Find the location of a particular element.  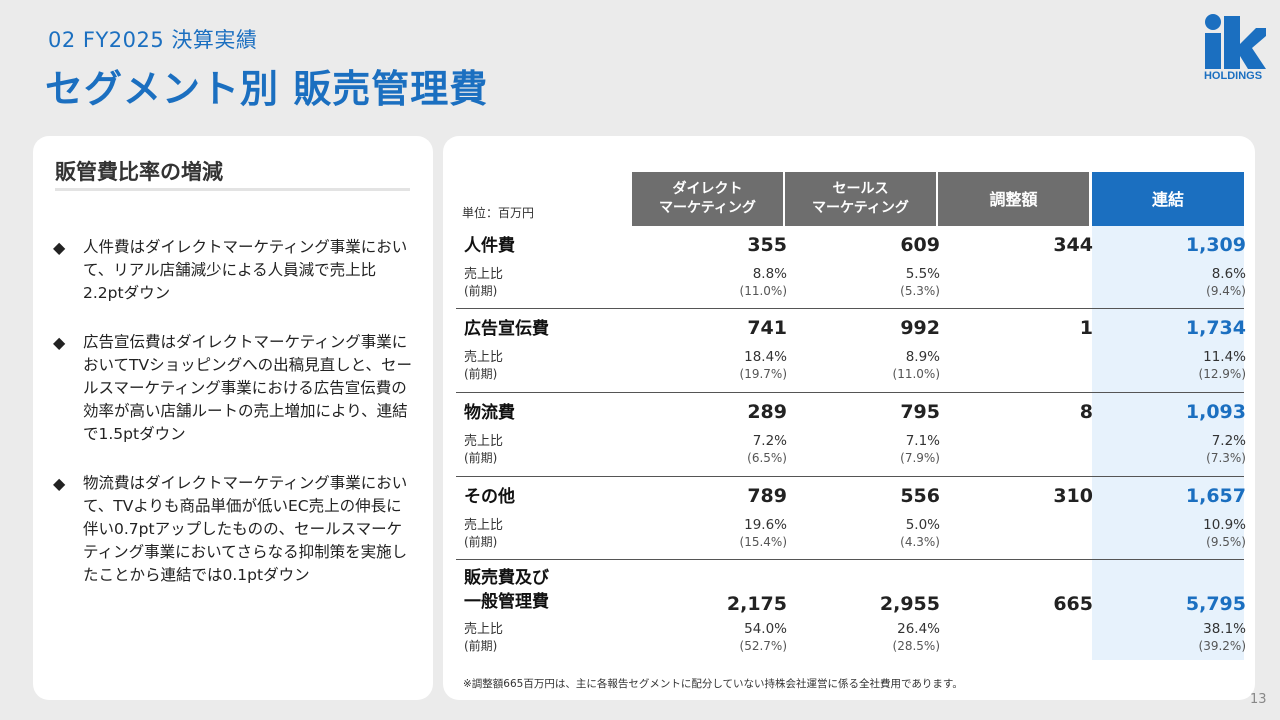

header-direct-marketing: ダイレクト マーケティング is located at coordinates (707, 199).